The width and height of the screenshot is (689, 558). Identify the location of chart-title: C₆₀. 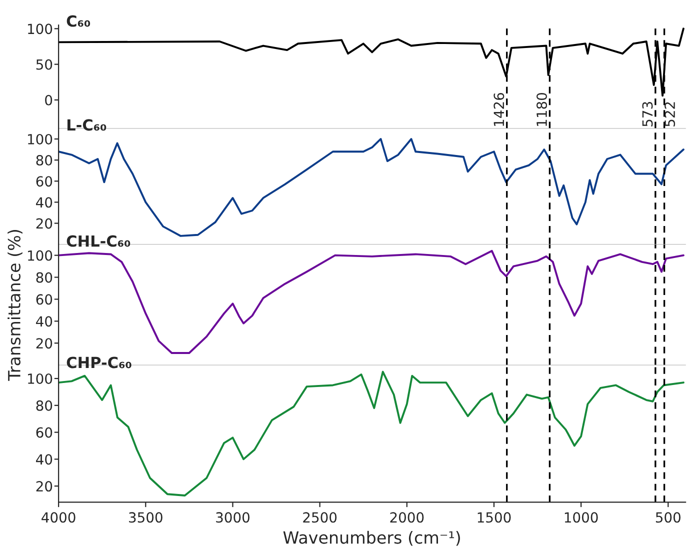
(78, 21).